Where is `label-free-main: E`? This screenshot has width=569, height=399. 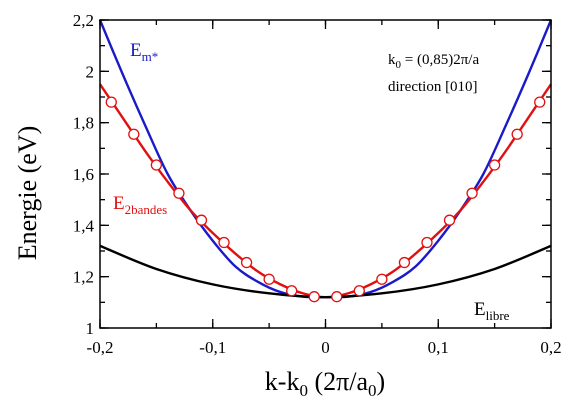
label-free-main: E is located at coordinates (480, 309).